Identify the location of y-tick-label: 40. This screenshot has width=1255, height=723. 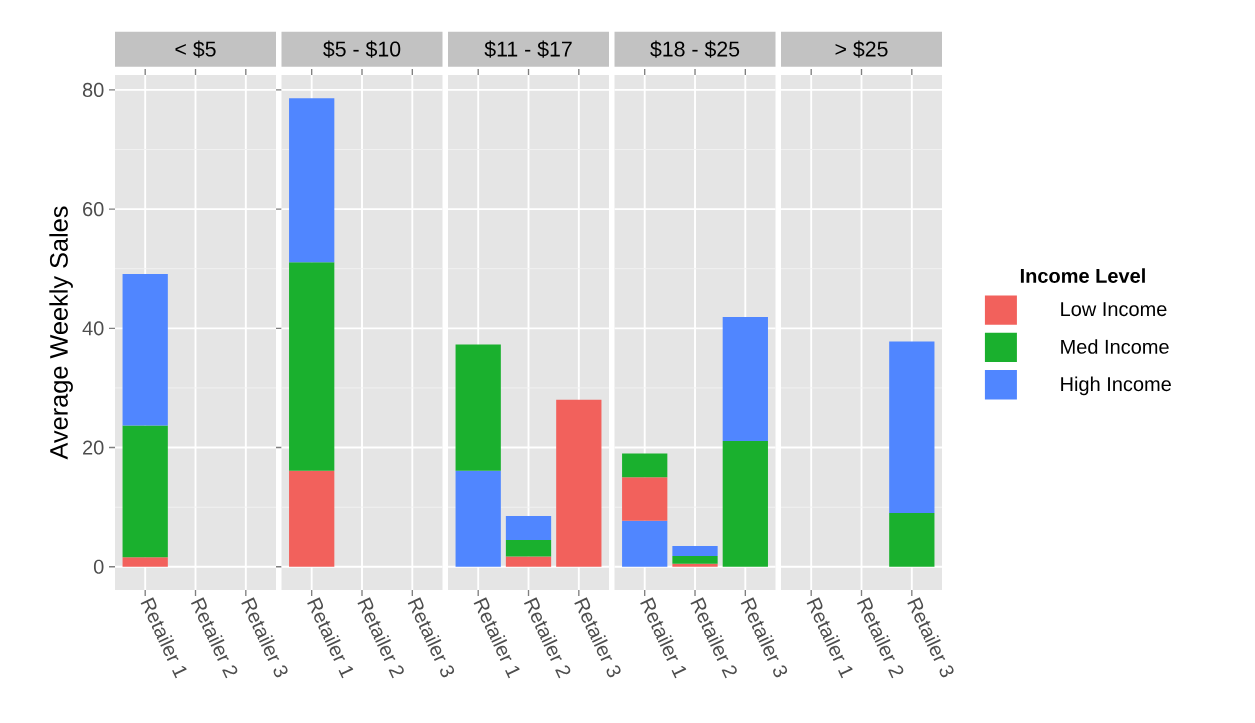
(93, 328).